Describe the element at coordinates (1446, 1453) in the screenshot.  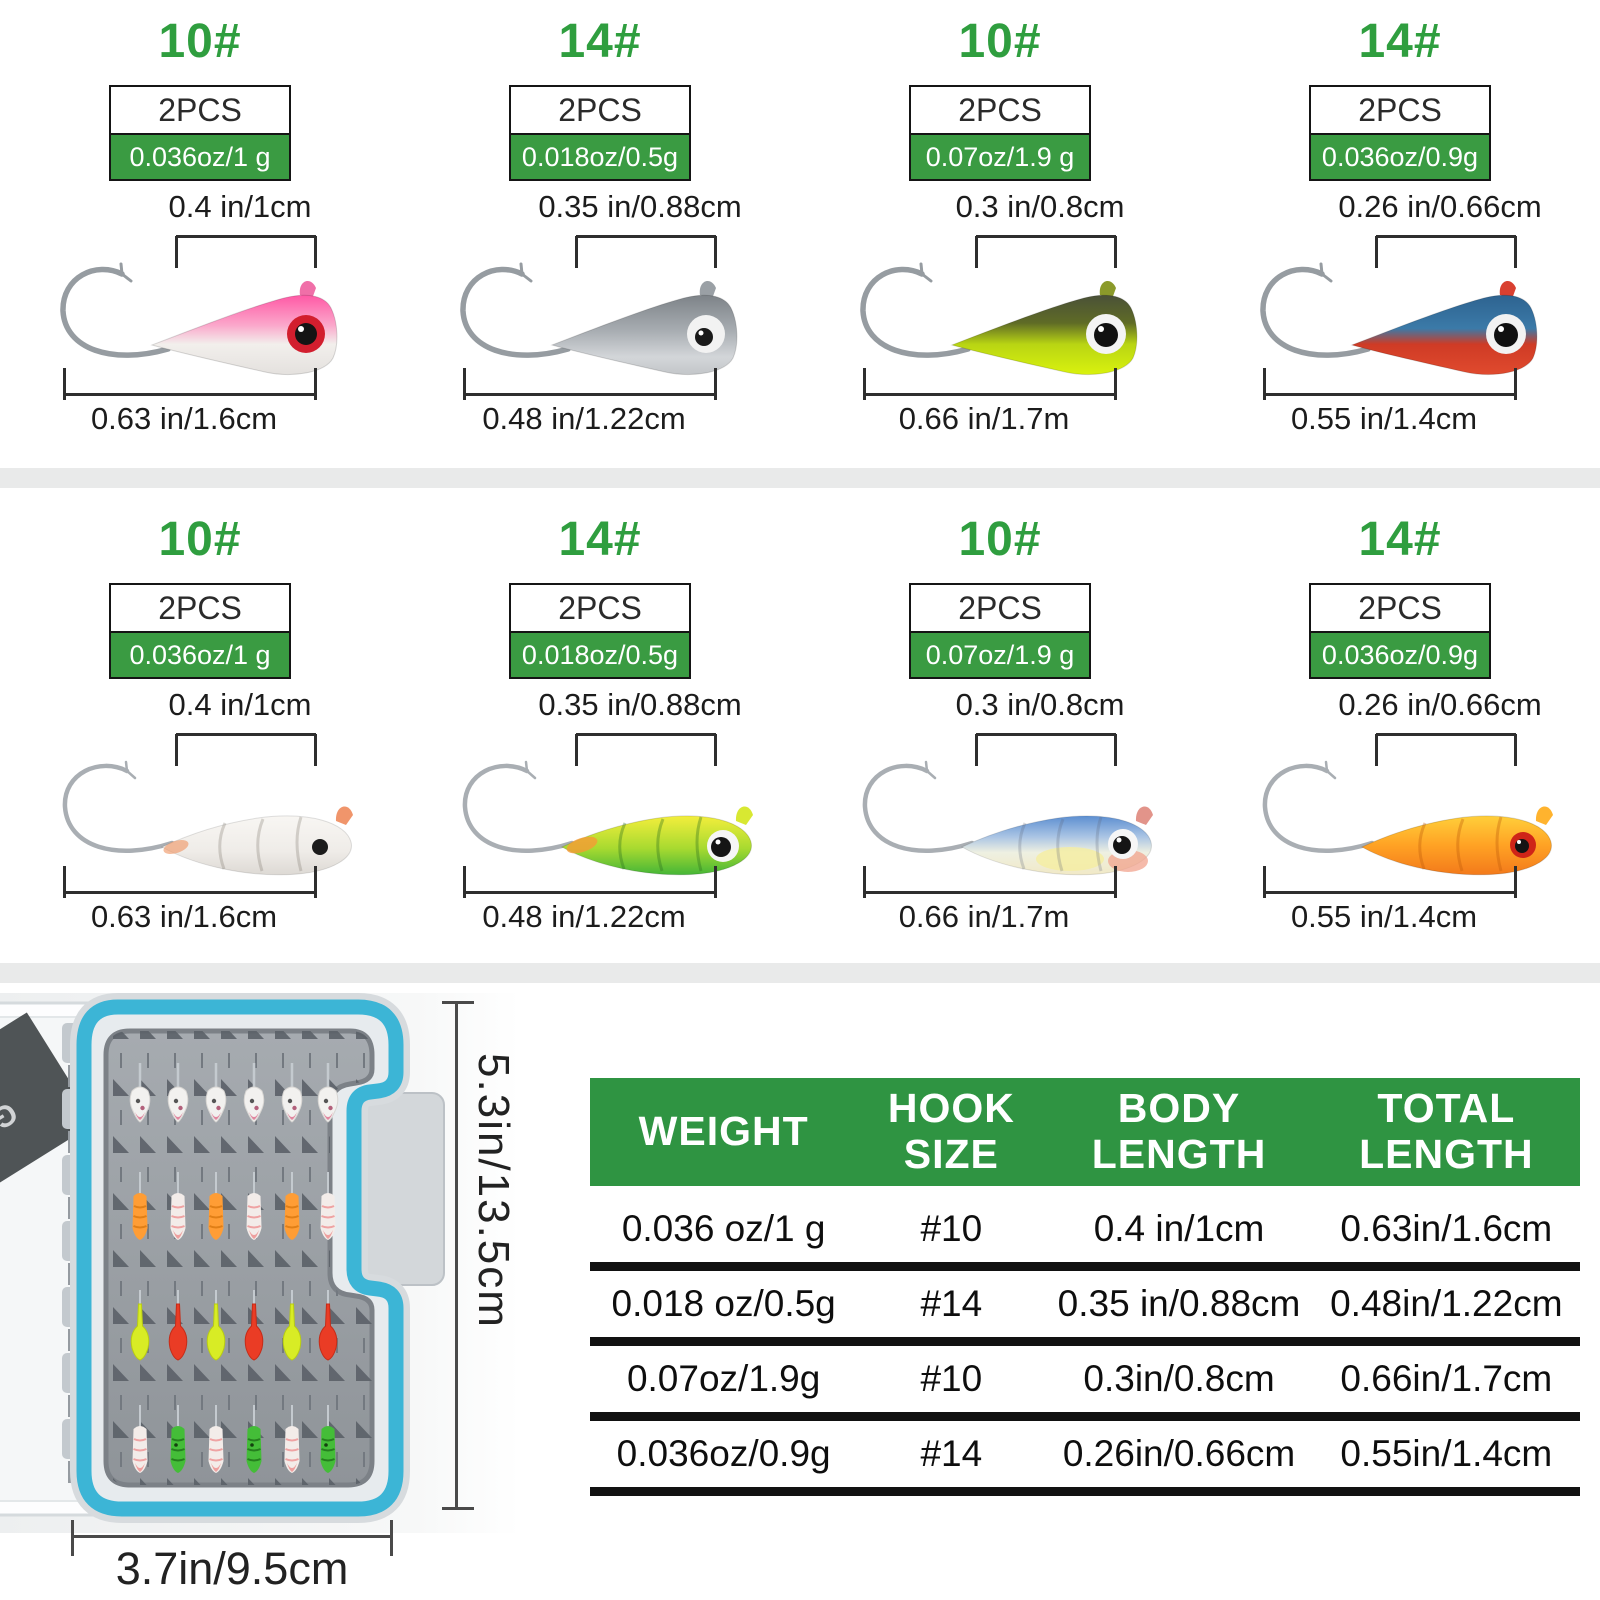
I see `cell-total-length: 0.55in/1.4cm` at that location.